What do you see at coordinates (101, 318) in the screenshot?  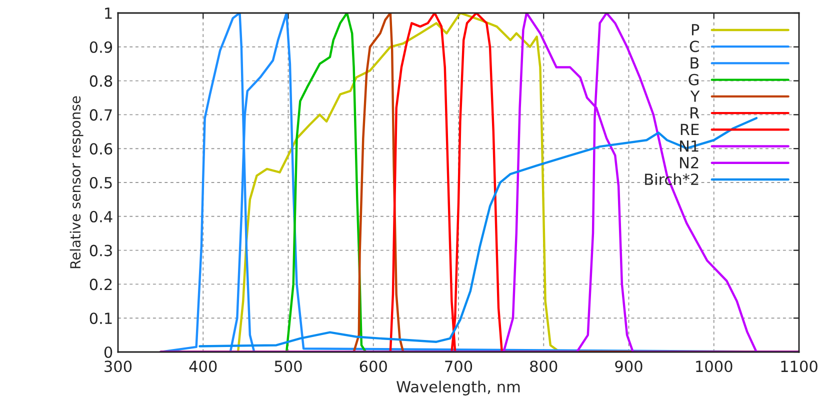 I see `y-tick-label: 0.1` at bounding box center [101, 318].